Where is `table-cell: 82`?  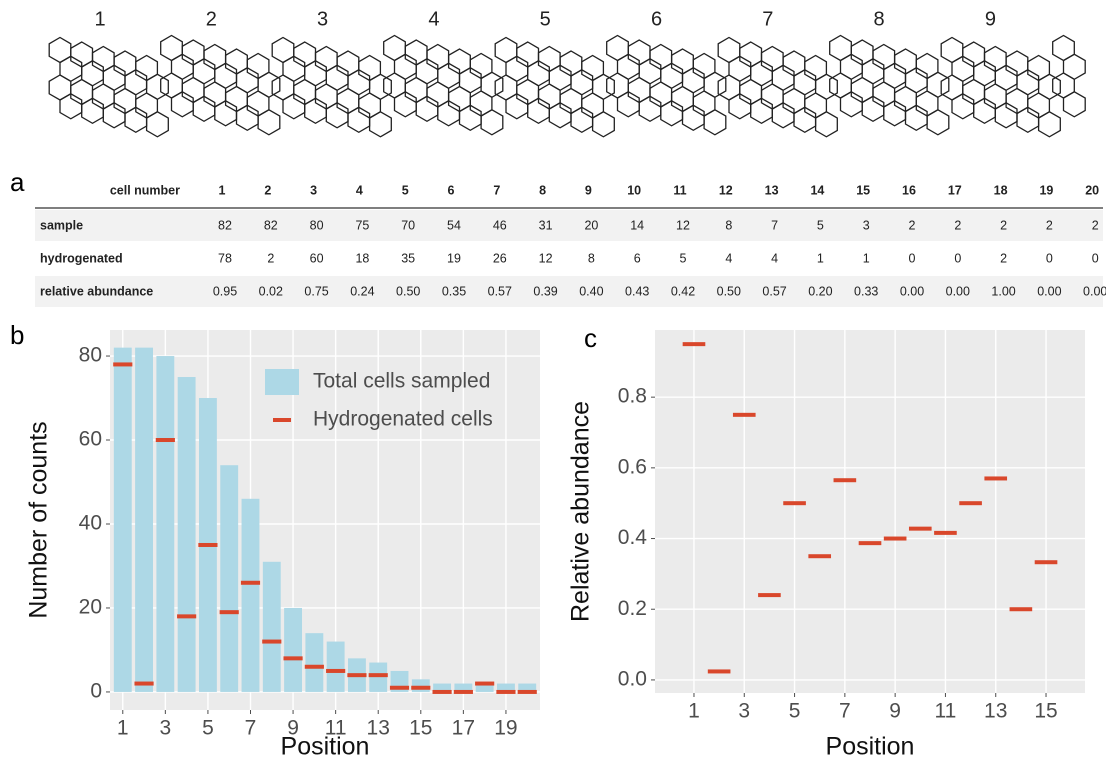
table-cell: 82 is located at coordinates (225, 225).